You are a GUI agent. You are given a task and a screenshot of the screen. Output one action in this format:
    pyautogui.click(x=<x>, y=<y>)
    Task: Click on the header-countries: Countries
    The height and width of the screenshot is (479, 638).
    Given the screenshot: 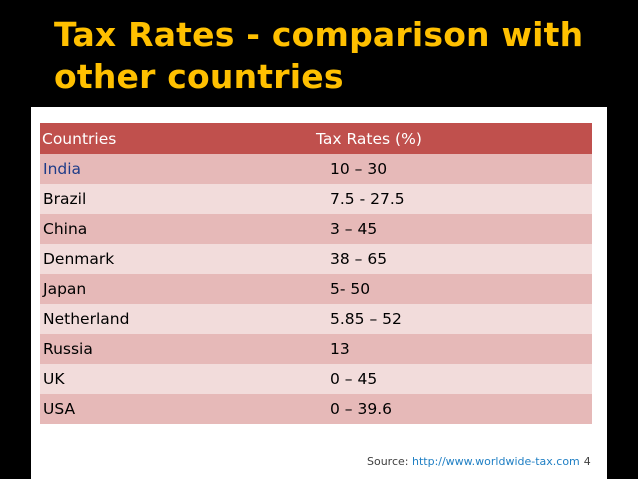 What is the action you would take?
    pyautogui.click(x=177, y=138)
    